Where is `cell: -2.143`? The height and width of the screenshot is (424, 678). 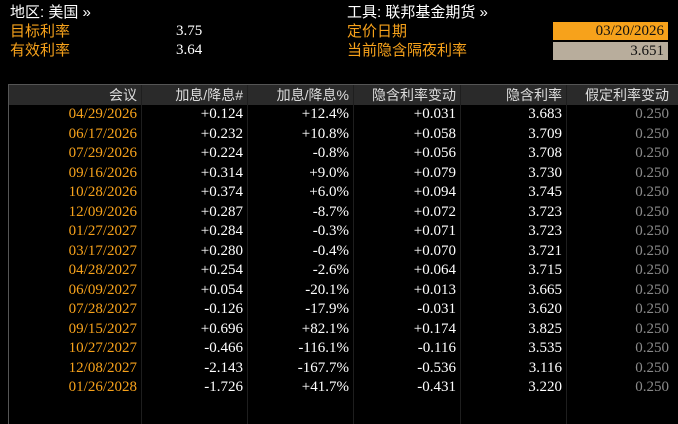 cell: -2.143 is located at coordinates (223, 367).